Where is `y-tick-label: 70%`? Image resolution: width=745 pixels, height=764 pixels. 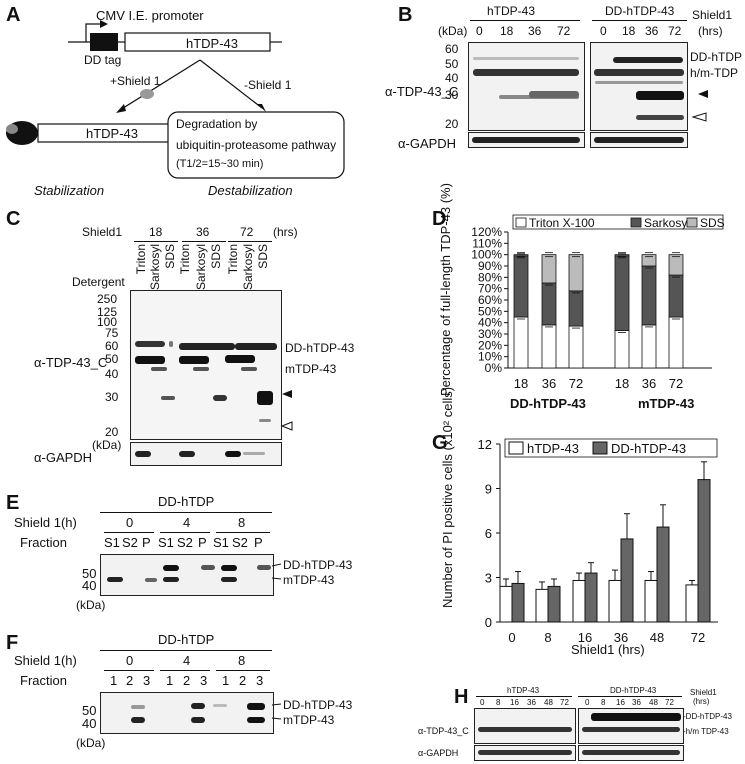
y-tick-label: 70% is located at coordinates (490, 289).